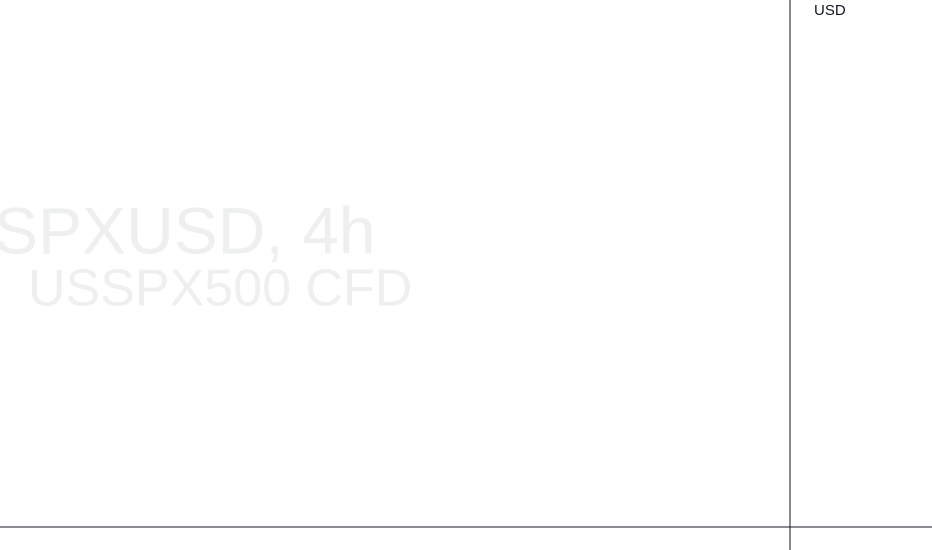 This screenshot has height=550, width=932. I want to click on watermark: SPXUSD, 4h, so click(188, 230).